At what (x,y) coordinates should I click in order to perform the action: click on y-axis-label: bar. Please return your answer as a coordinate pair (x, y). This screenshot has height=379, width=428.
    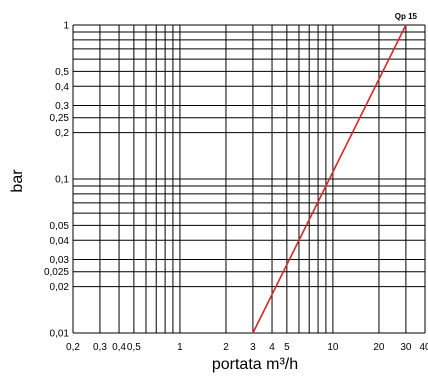
    Looking at the image, I should click on (17, 181).